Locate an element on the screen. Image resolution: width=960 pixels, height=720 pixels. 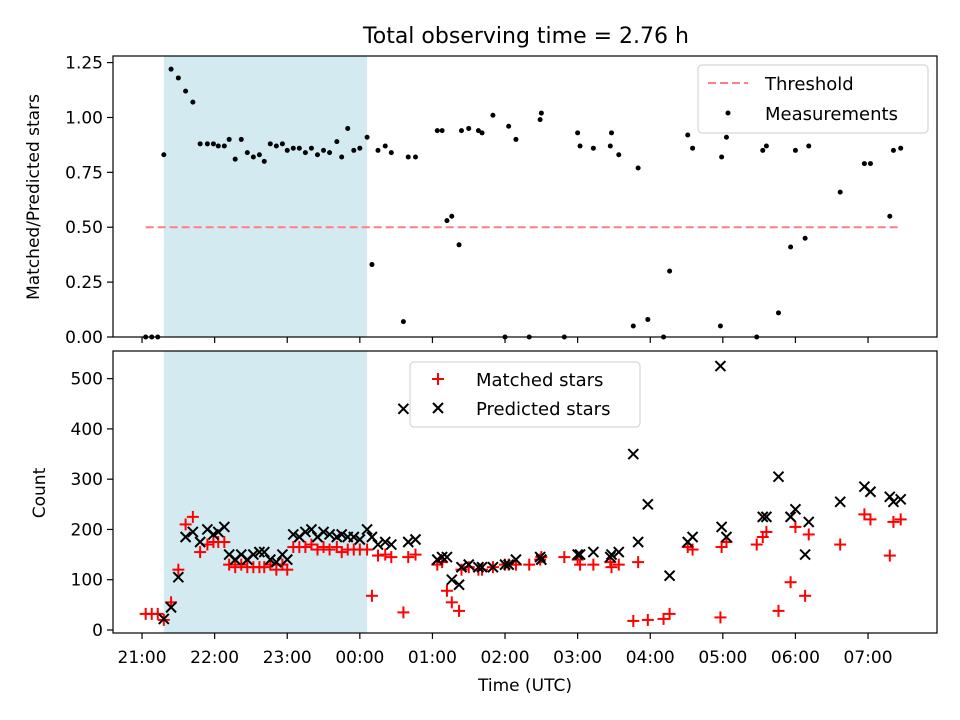
y-tick-label: 300 is located at coordinates (87, 480).